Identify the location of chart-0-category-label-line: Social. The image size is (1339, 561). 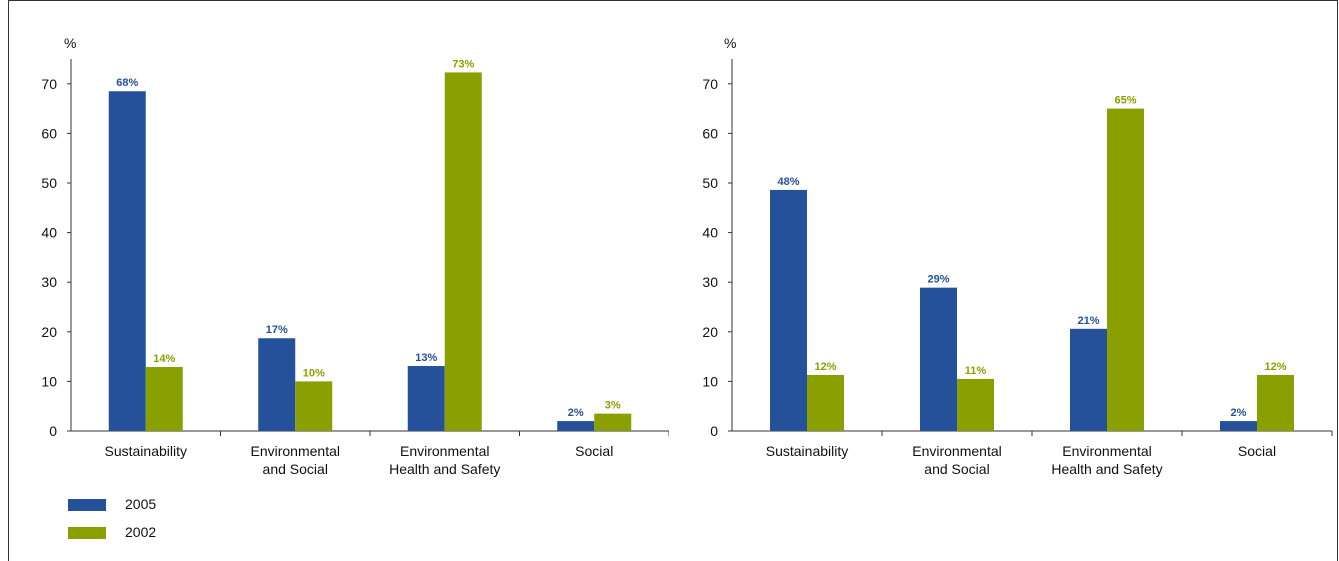
(594, 451).